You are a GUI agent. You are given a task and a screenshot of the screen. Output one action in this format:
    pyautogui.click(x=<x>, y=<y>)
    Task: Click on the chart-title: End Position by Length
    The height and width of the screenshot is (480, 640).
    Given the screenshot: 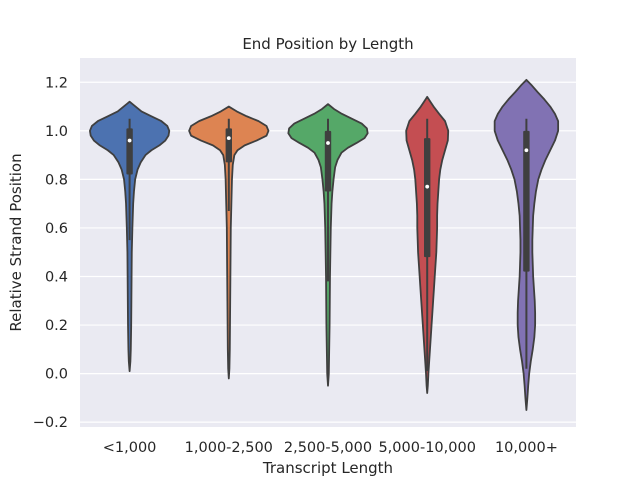 What is the action you would take?
    pyautogui.click(x=327, y=44)
    